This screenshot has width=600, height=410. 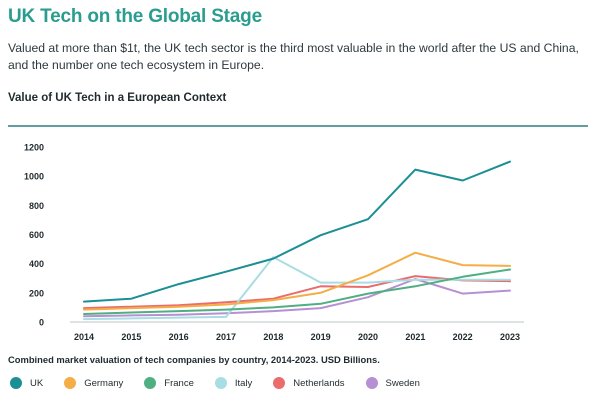 I want to click on series-line-germany, so click(x=297, y=281).